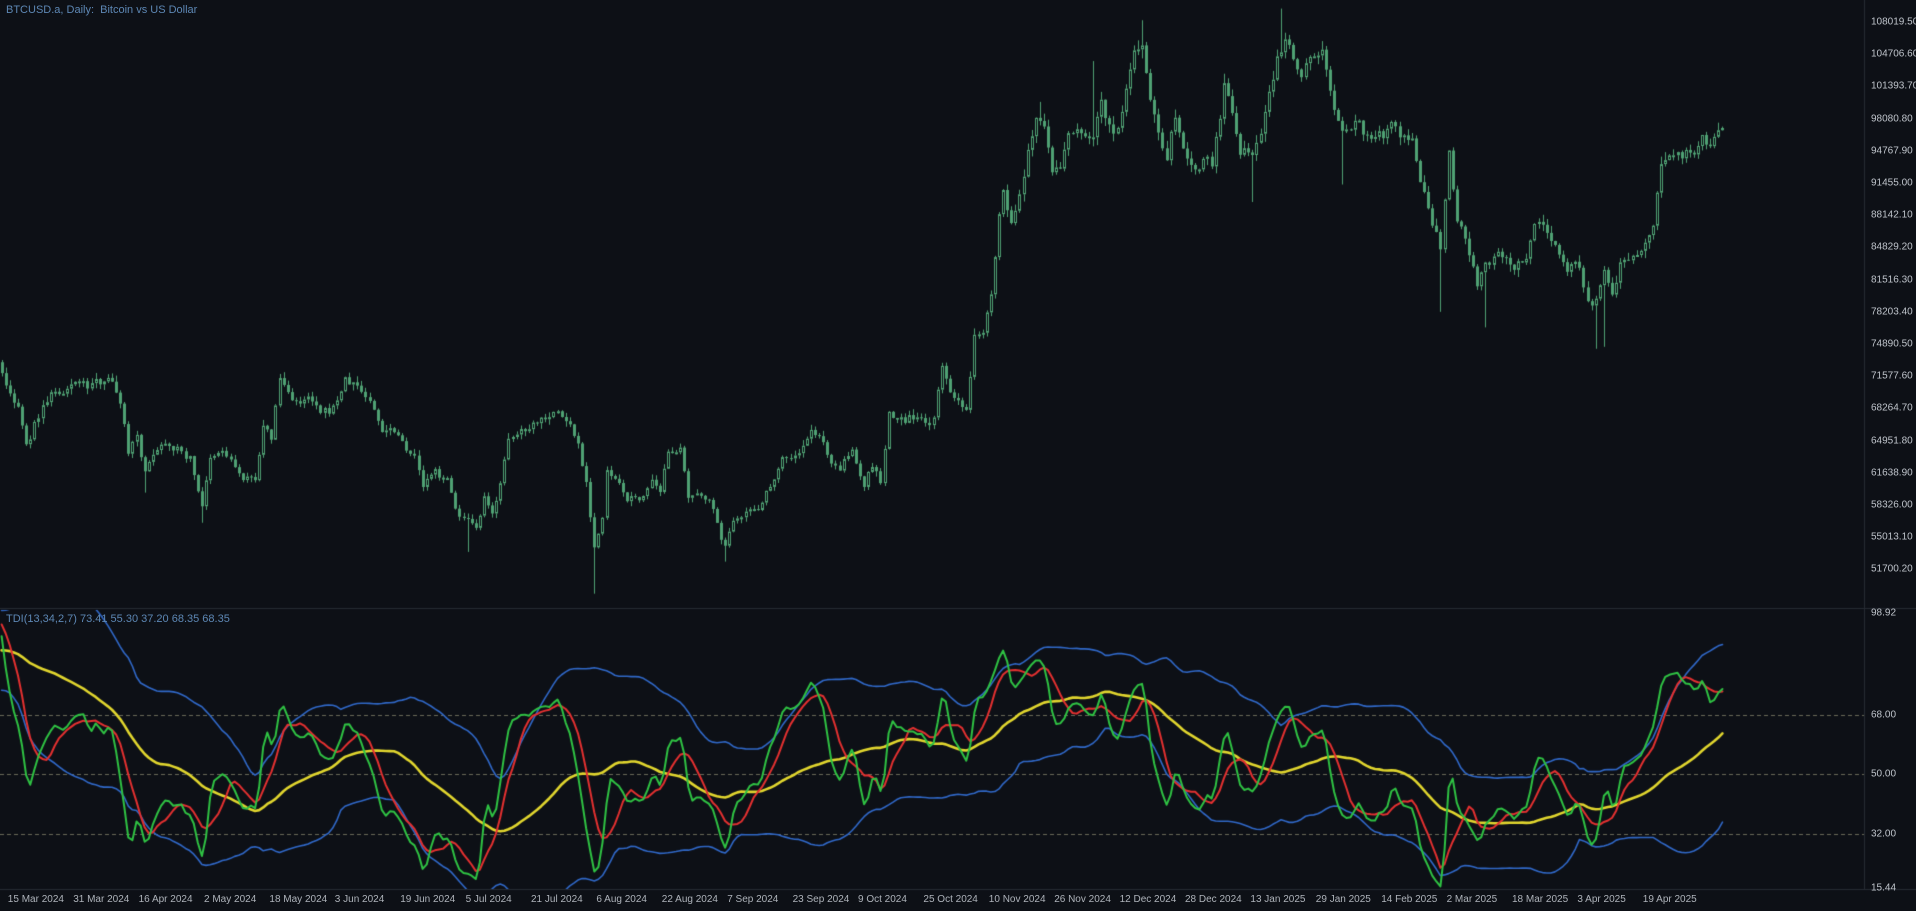 Image resolution: width=1916 pixels, height=911 pixels. What do you see at coordinates (1540, 899) in the screenshot?
I see `time-axis-label: 18 Mar 2025` at bounding box center [1540, 899].